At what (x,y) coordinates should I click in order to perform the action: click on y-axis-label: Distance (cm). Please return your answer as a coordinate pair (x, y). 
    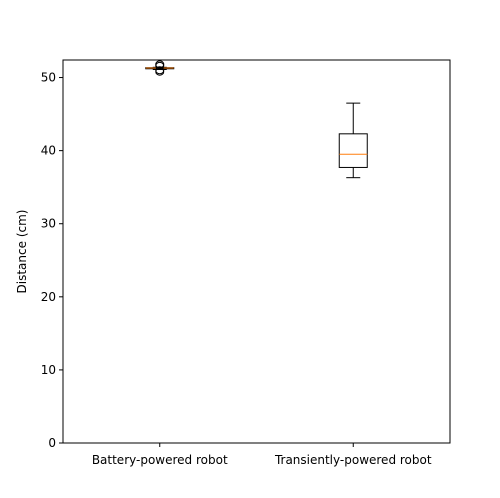
    Looking at the image, I should click on (22, 252).